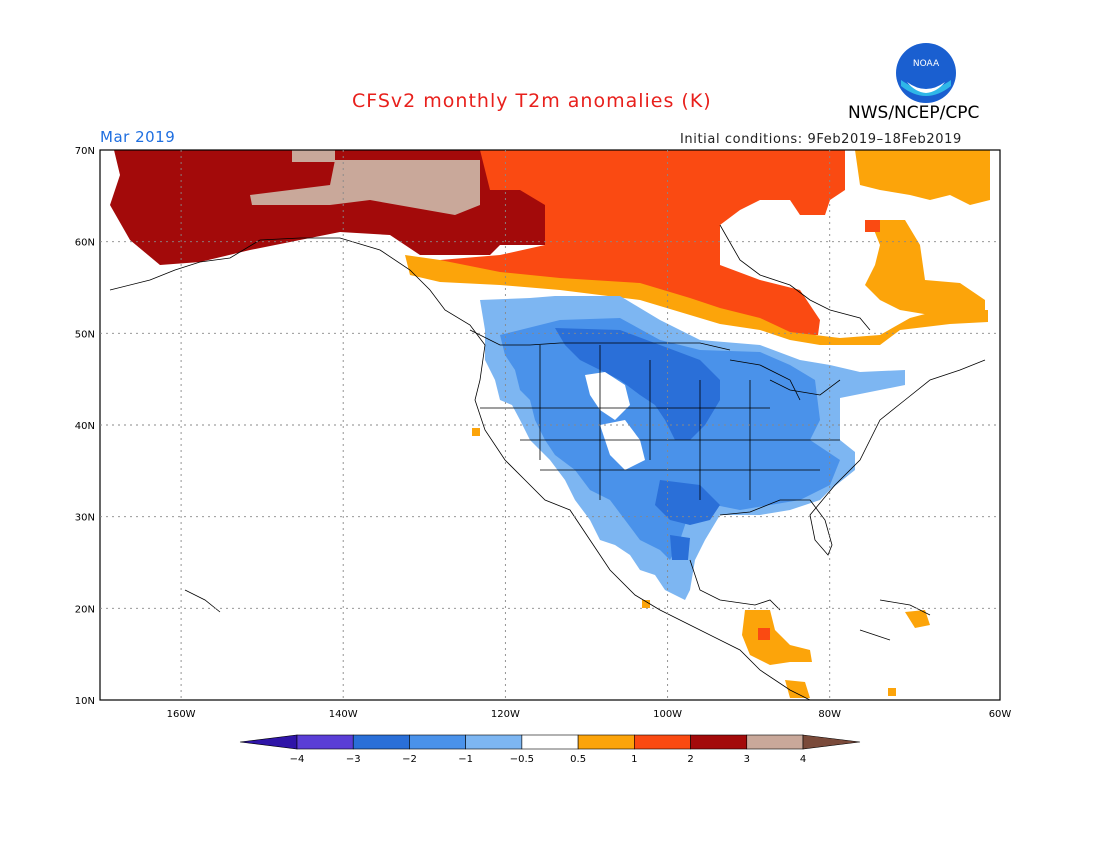 The image size is (1100, 850). I want to click on lat-label: 50N, so click(85, 334).